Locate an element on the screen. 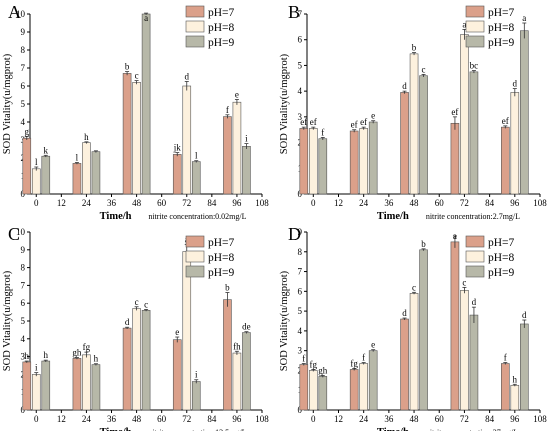 This screenshot has height=436, width=550. x-tick-label: 60 is located at coordinates (162, 419).